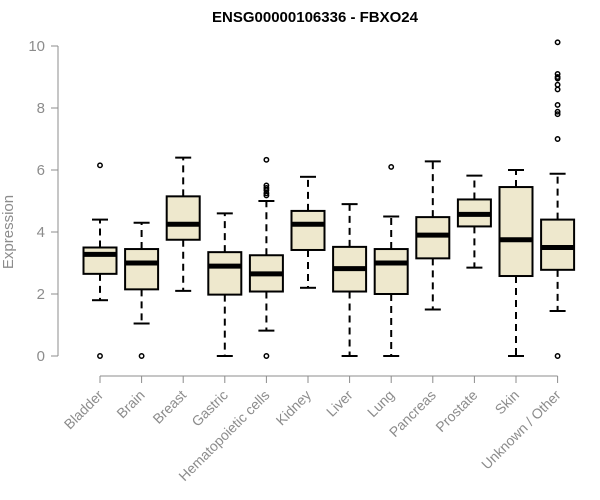 Image resolution: width=600 pixels, height=500 pixels. I want to click on x-tick-label: Liver, so click(339, 403).